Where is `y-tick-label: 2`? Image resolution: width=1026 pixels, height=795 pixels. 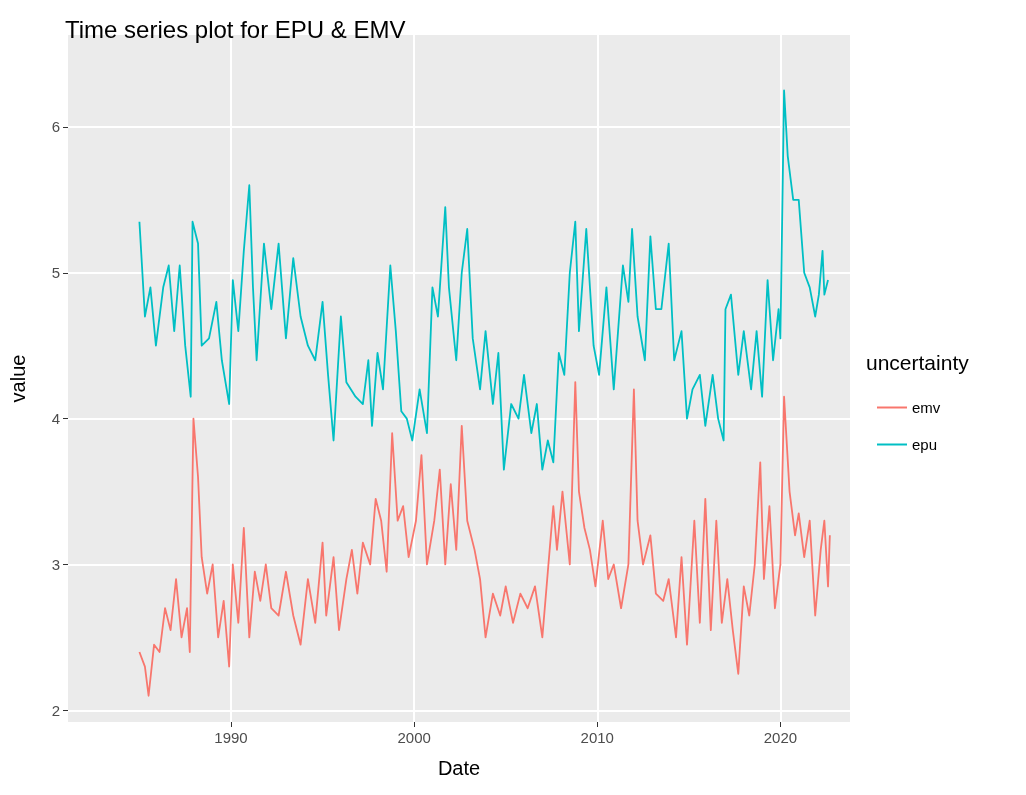
y-tick-label: 2 is located at coordinates (55, 710).